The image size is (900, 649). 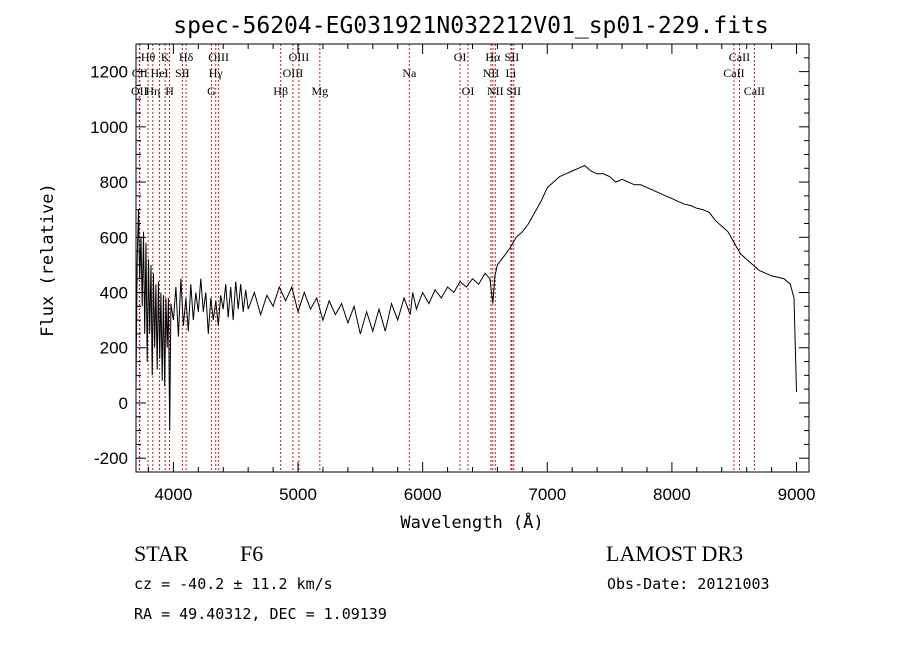 I want to click on observation-date: Obs-Date: 20121003, so click(x=688, y=584).